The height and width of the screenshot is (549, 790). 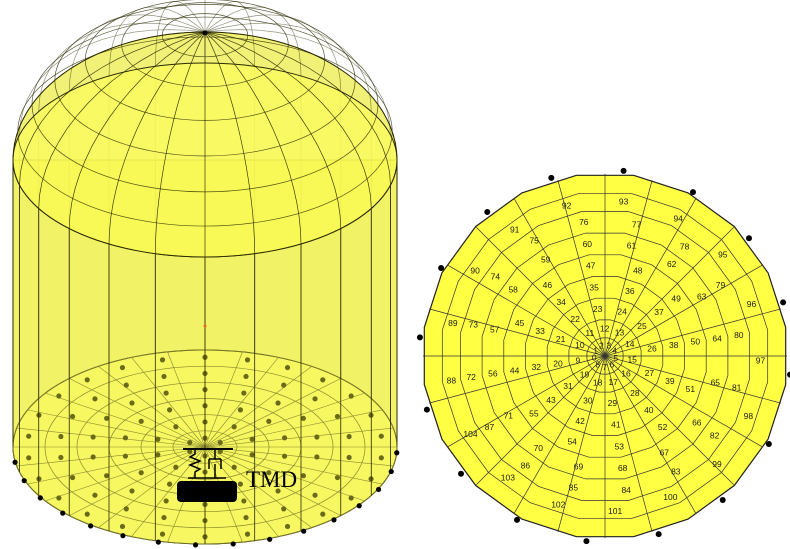 I want to click on node-label: 18, so click(x=598, y=382).